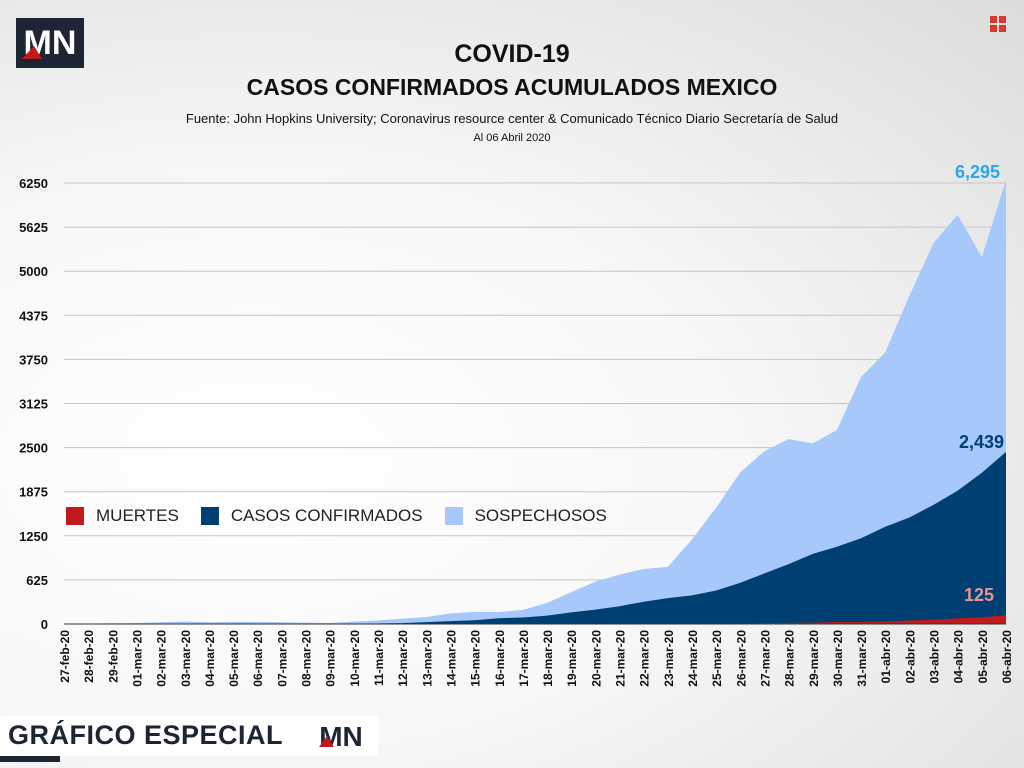  What do you see at coordinates (717, 658) in the screenshot?
I see `x-tick-label: 25-mar-20` at bounding box center [717, 658].